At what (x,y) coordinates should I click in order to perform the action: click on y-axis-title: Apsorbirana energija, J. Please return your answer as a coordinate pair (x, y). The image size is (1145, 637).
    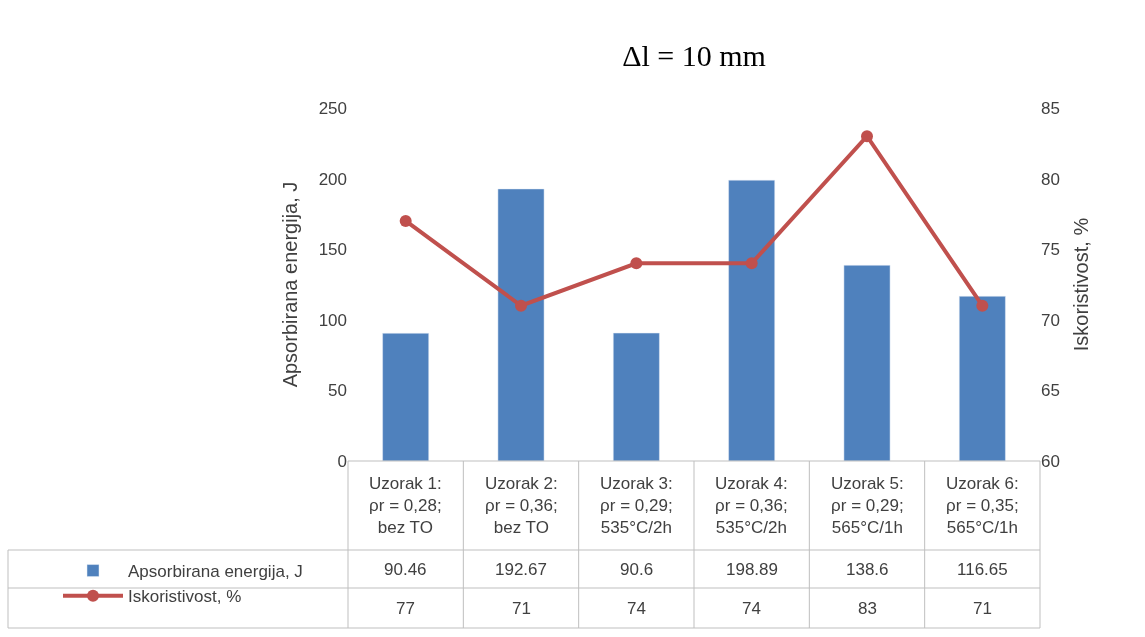
    Looking at the image, I should click on (290, 284).